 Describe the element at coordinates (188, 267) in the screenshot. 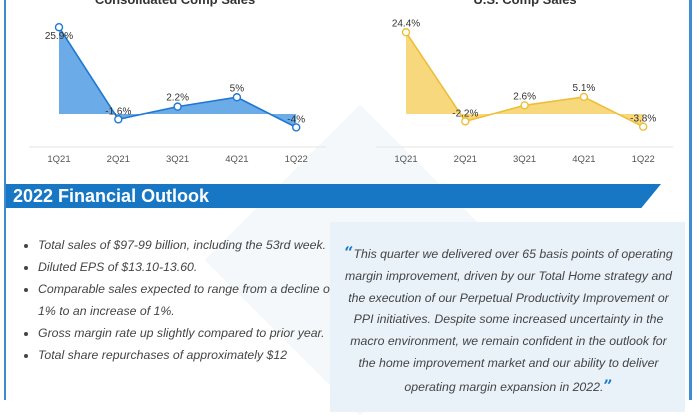

I see `outlook-bullet: Diluted EPS of $13.10-13.60.` at that location.